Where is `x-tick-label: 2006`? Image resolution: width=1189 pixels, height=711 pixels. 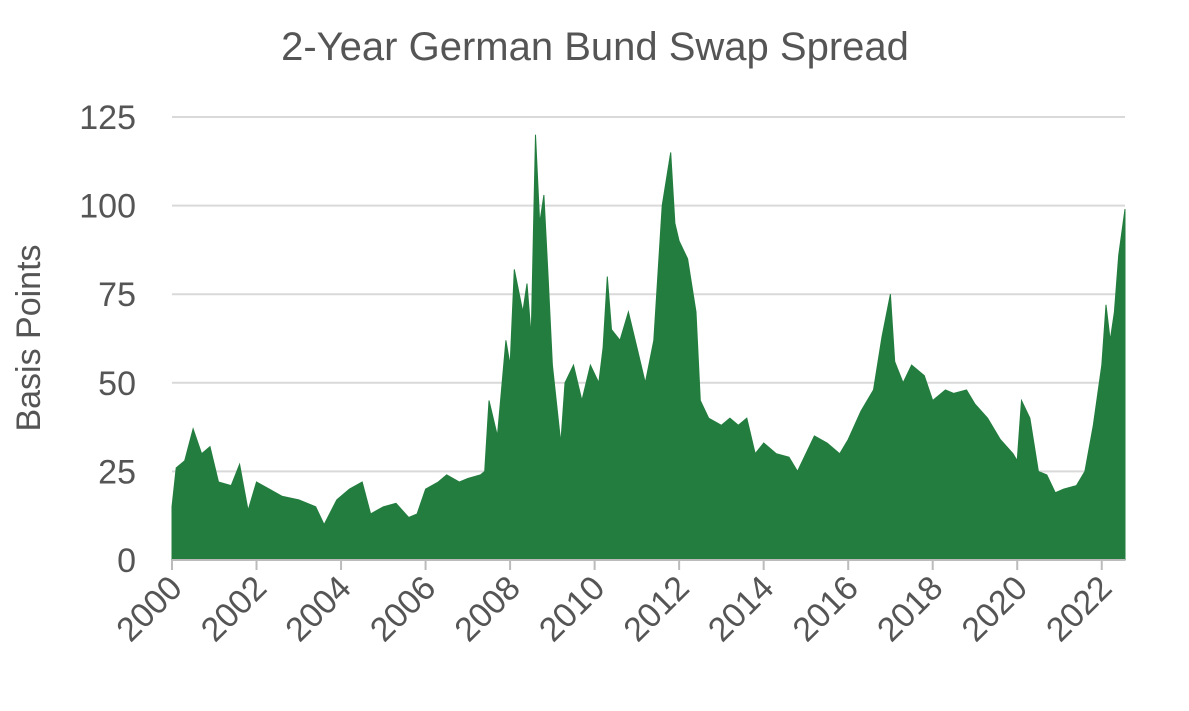
x-tick-label: 2006 is located at coordinates (403, 609).